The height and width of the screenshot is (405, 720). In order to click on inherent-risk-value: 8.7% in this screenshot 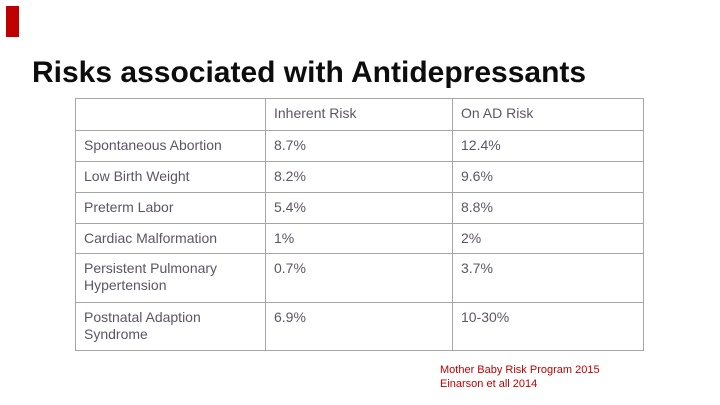, I will do `click(359, 146)`.